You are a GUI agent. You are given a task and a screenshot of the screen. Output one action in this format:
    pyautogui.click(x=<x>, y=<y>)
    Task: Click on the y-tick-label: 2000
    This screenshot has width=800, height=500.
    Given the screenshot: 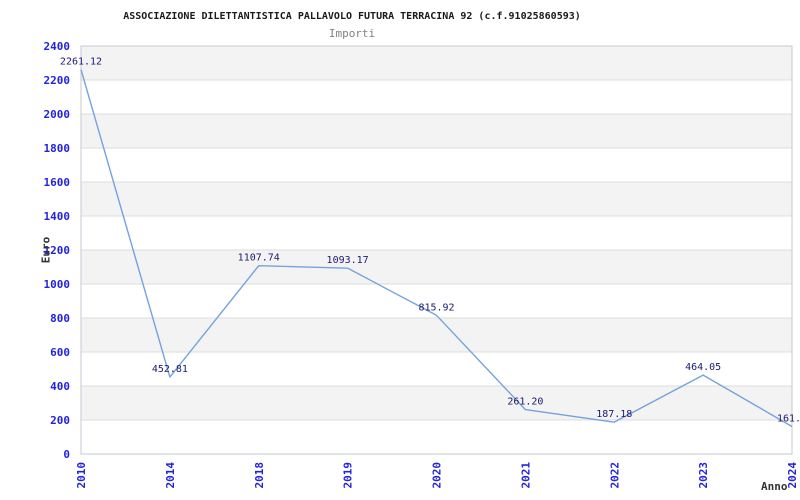 What is the action you would take?
    pyautogui.click(x=57, y=114)
    